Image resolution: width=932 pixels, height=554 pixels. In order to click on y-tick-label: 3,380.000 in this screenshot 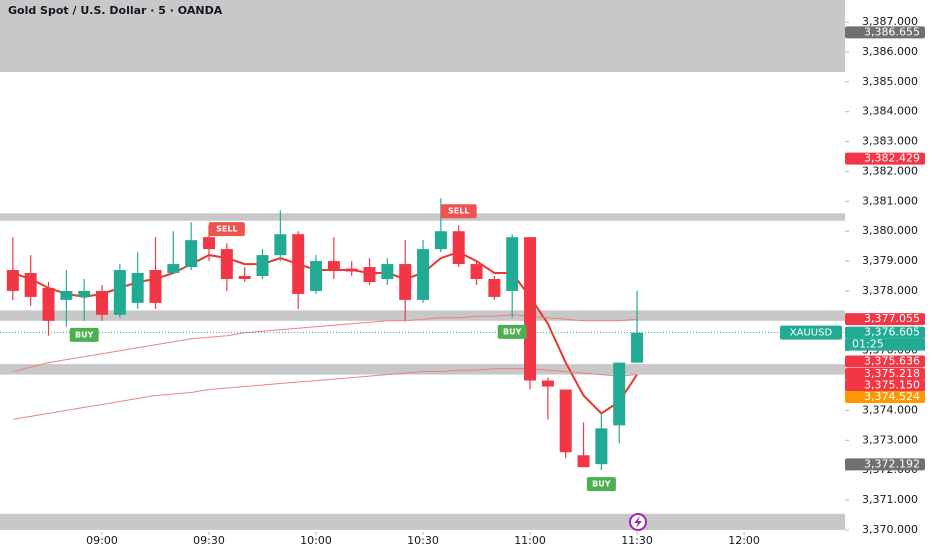, I will do `click(890, 230)`.